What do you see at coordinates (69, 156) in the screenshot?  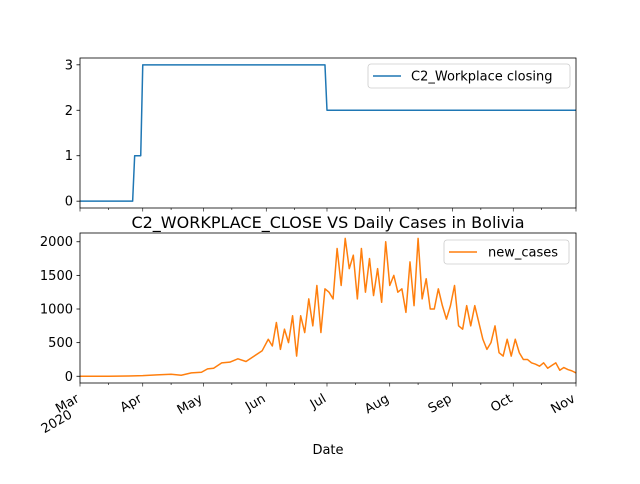 I see `top-y-tick-label: 1` at bounding box center [69, 156].